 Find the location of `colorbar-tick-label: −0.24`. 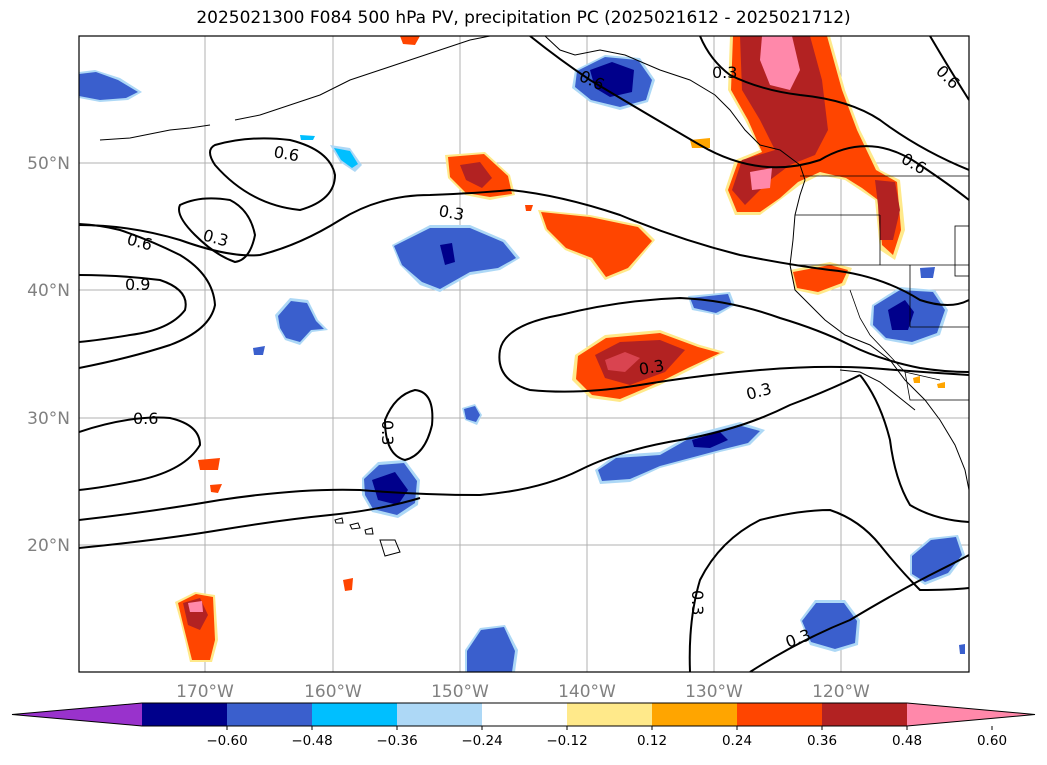

colorbar-tick-label: −0.24 is located at coordinates (481, 741).